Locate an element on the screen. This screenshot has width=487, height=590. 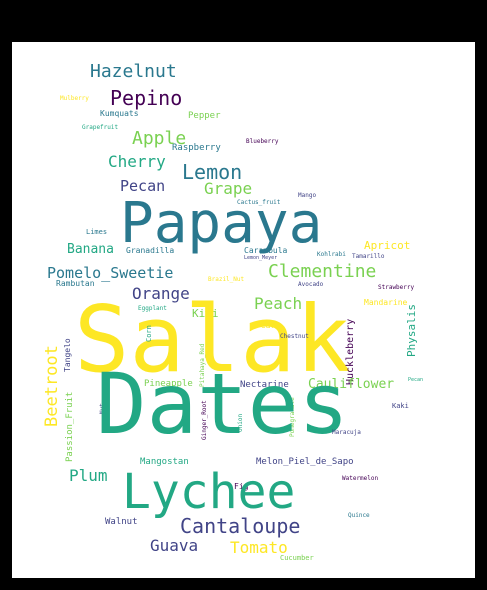
word-guava: Guava is located at coordinates (174, 545).